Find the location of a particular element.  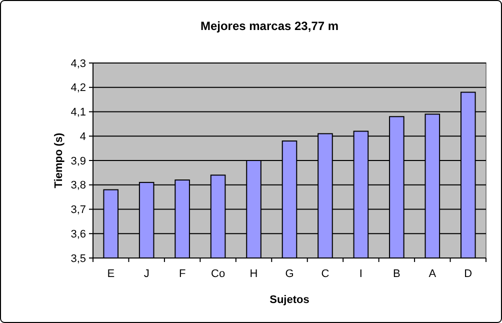

x-tick-label: J is located at coordinates (147, 274).